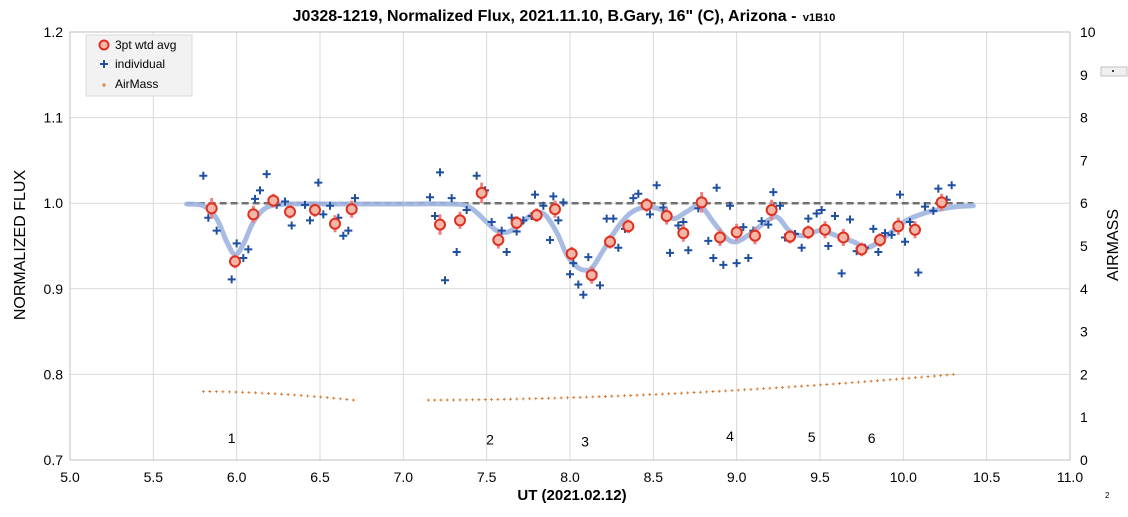 The height and width of the screenshot is (517, 1128). What do you see at coordinates (137, 45) in the screenshot?
I see `legend-item-avg: 3pt wtd avg` at bounding box center [137, 45].